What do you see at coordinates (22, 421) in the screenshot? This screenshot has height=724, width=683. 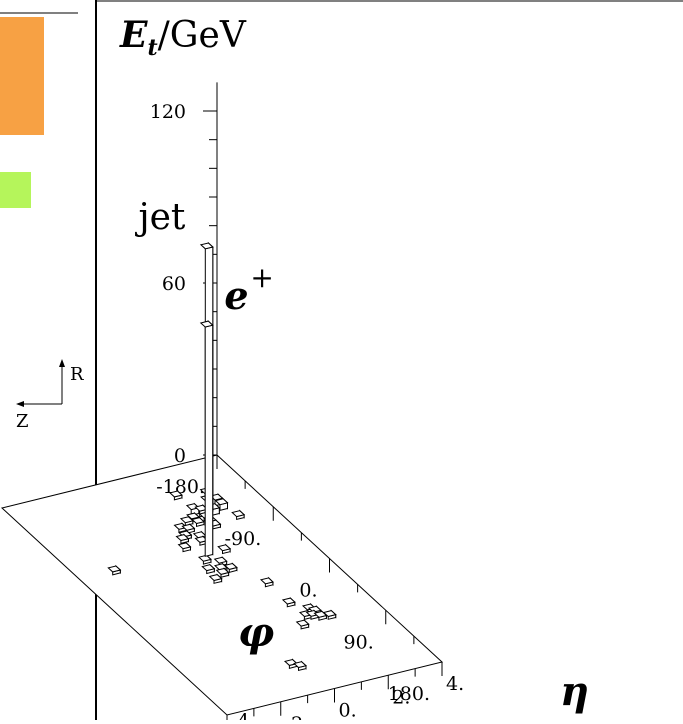 I see `gizmo-z-label: Z` at bounding box center [22, 421].